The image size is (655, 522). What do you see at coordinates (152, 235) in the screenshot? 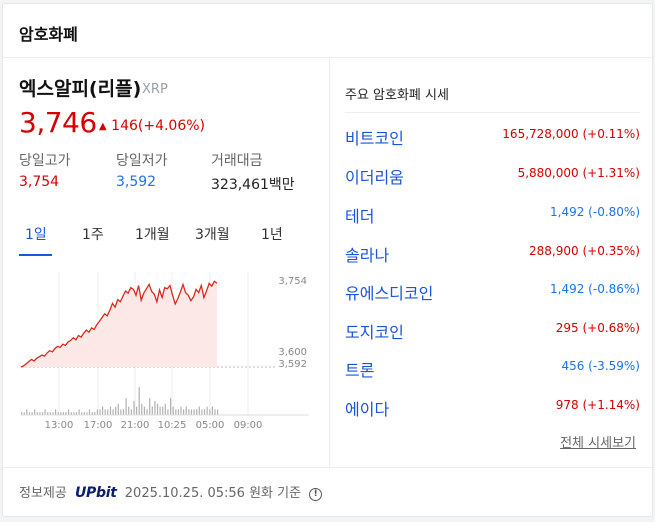
I see `tab-1m: 1개월` at bounding box center [152, 235].